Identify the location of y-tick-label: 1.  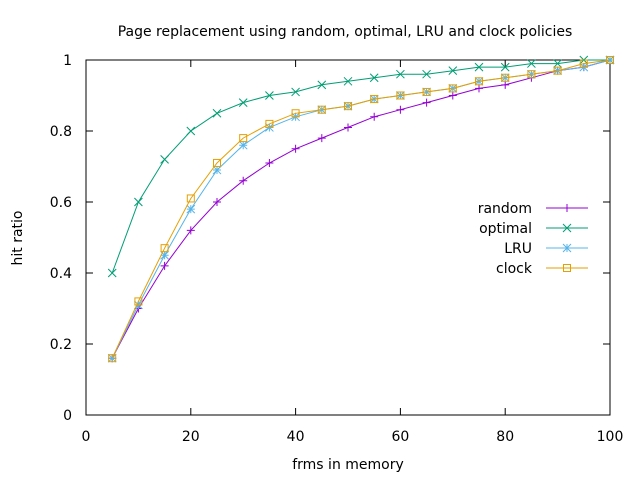
(67, 61).